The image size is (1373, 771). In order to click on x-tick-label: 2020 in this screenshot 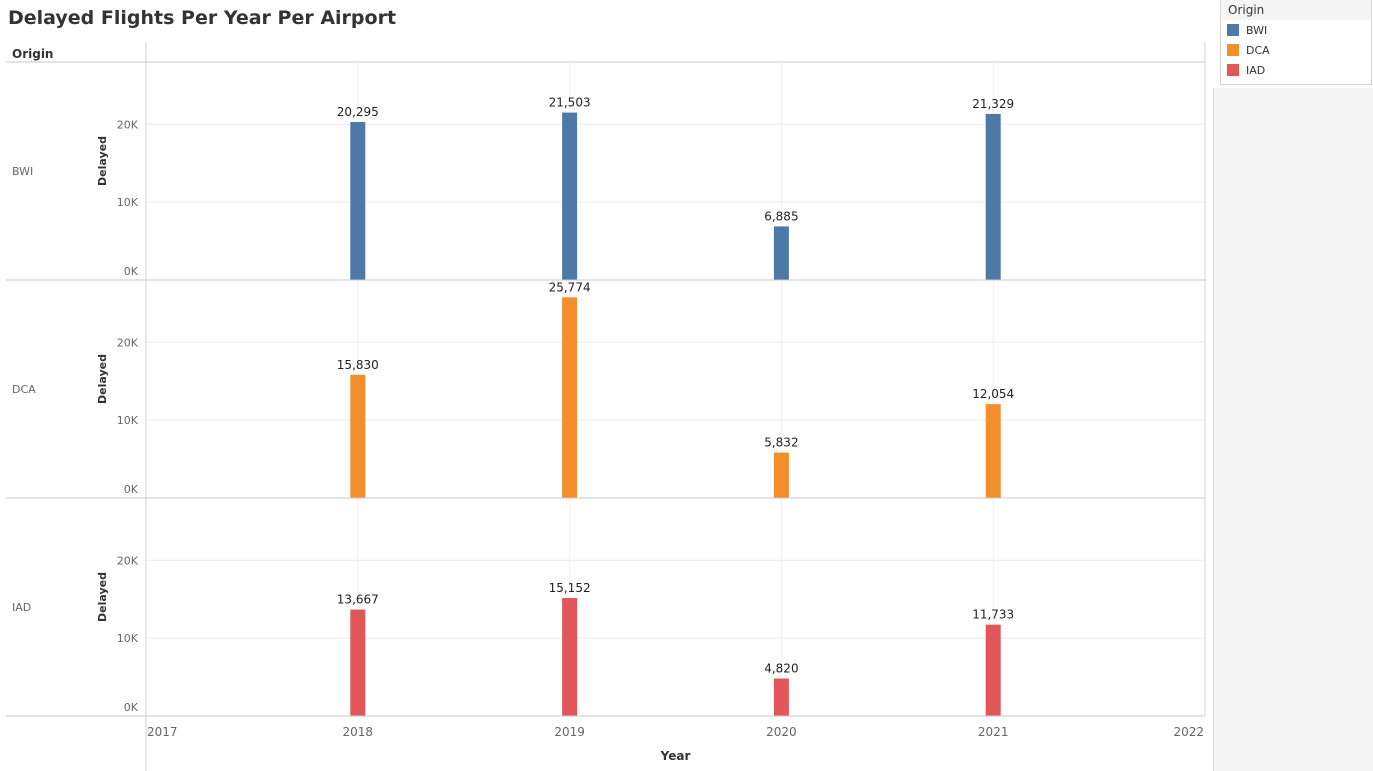, I will do `click(781, 732)`.